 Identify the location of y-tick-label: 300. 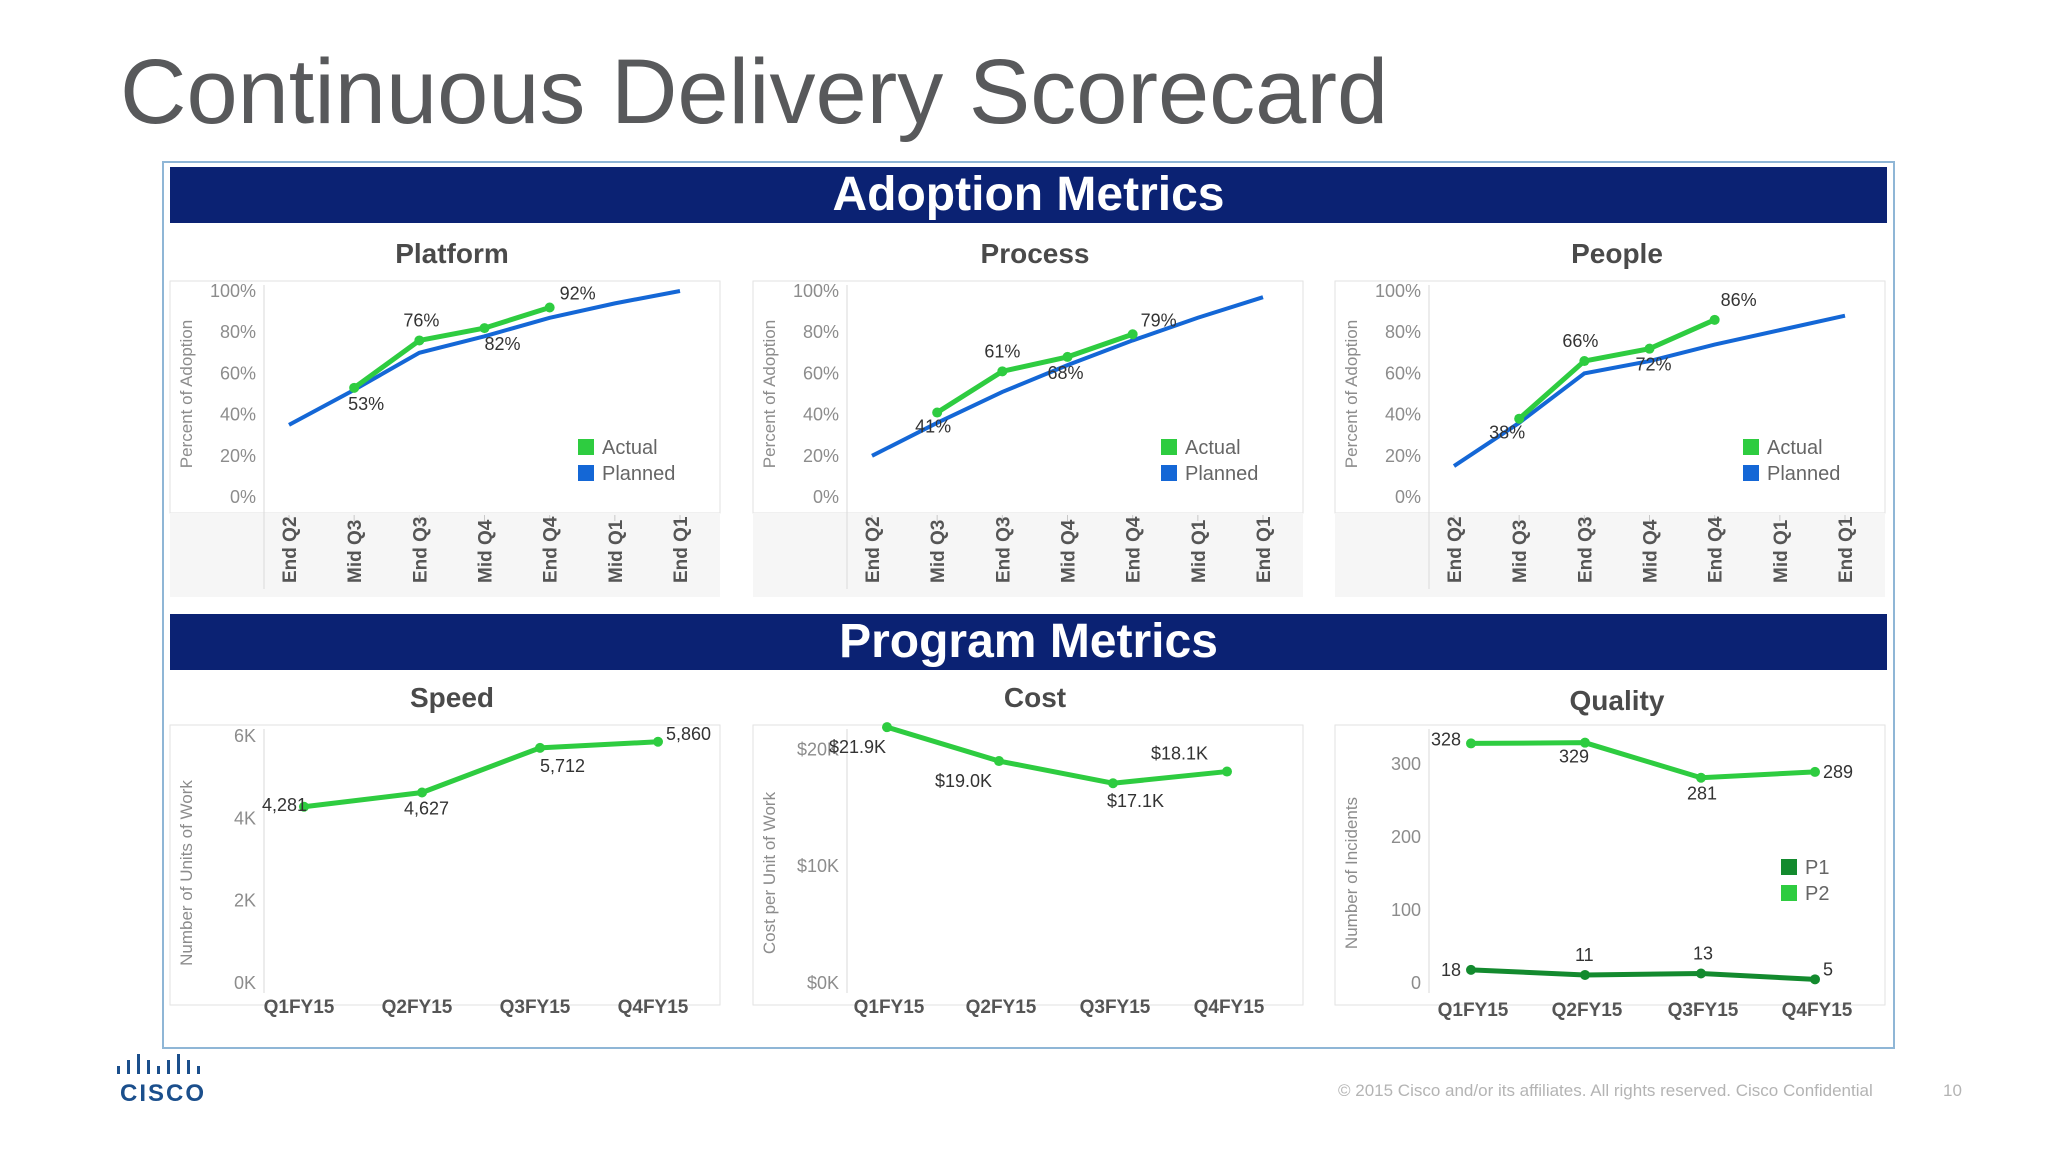
(1406, 764).